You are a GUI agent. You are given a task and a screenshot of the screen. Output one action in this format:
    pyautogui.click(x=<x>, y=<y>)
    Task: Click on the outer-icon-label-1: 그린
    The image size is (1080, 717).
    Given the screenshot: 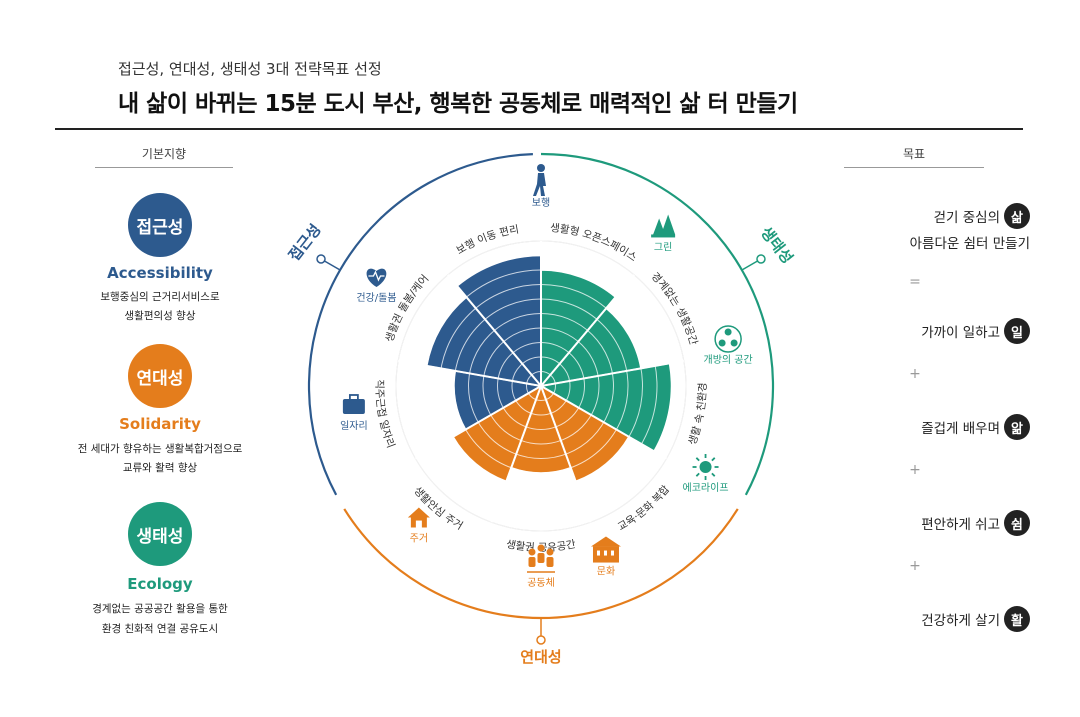 What is the action you would take?
    pyautogui.click(x=663, y=247)
    